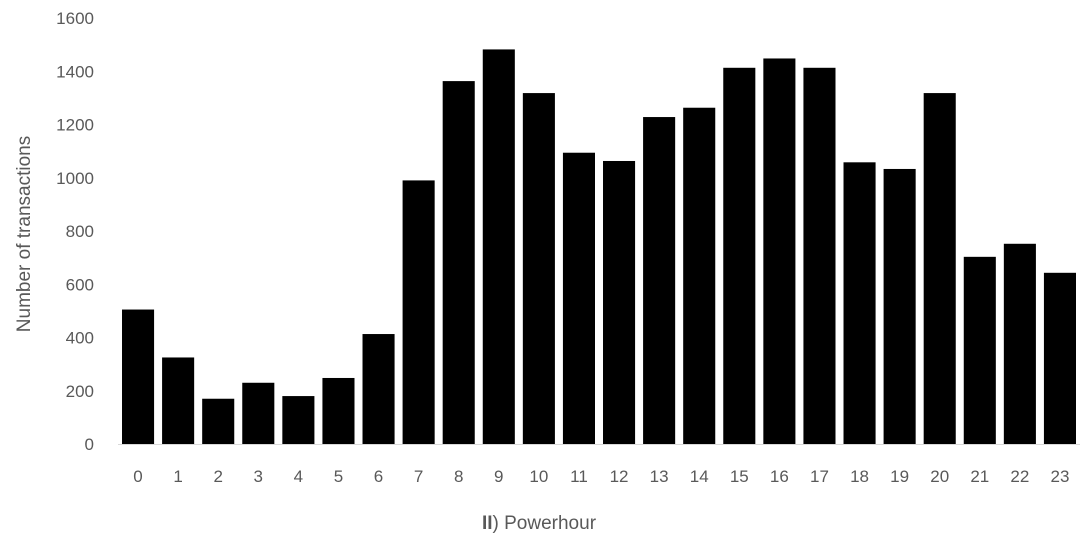 The image size is (1084, 543). What do you see at coordinates (418, 476) in the screenshot?
I see `x-tick-label: 7` at bounding box center [418, 476].